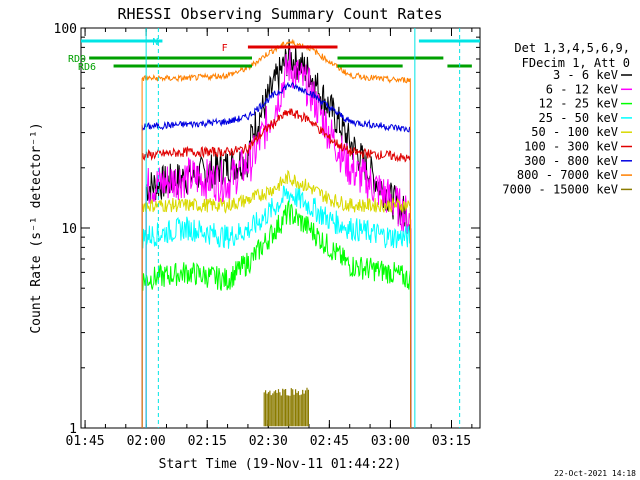  I want to click on flag-label: N, so click(155, 42).